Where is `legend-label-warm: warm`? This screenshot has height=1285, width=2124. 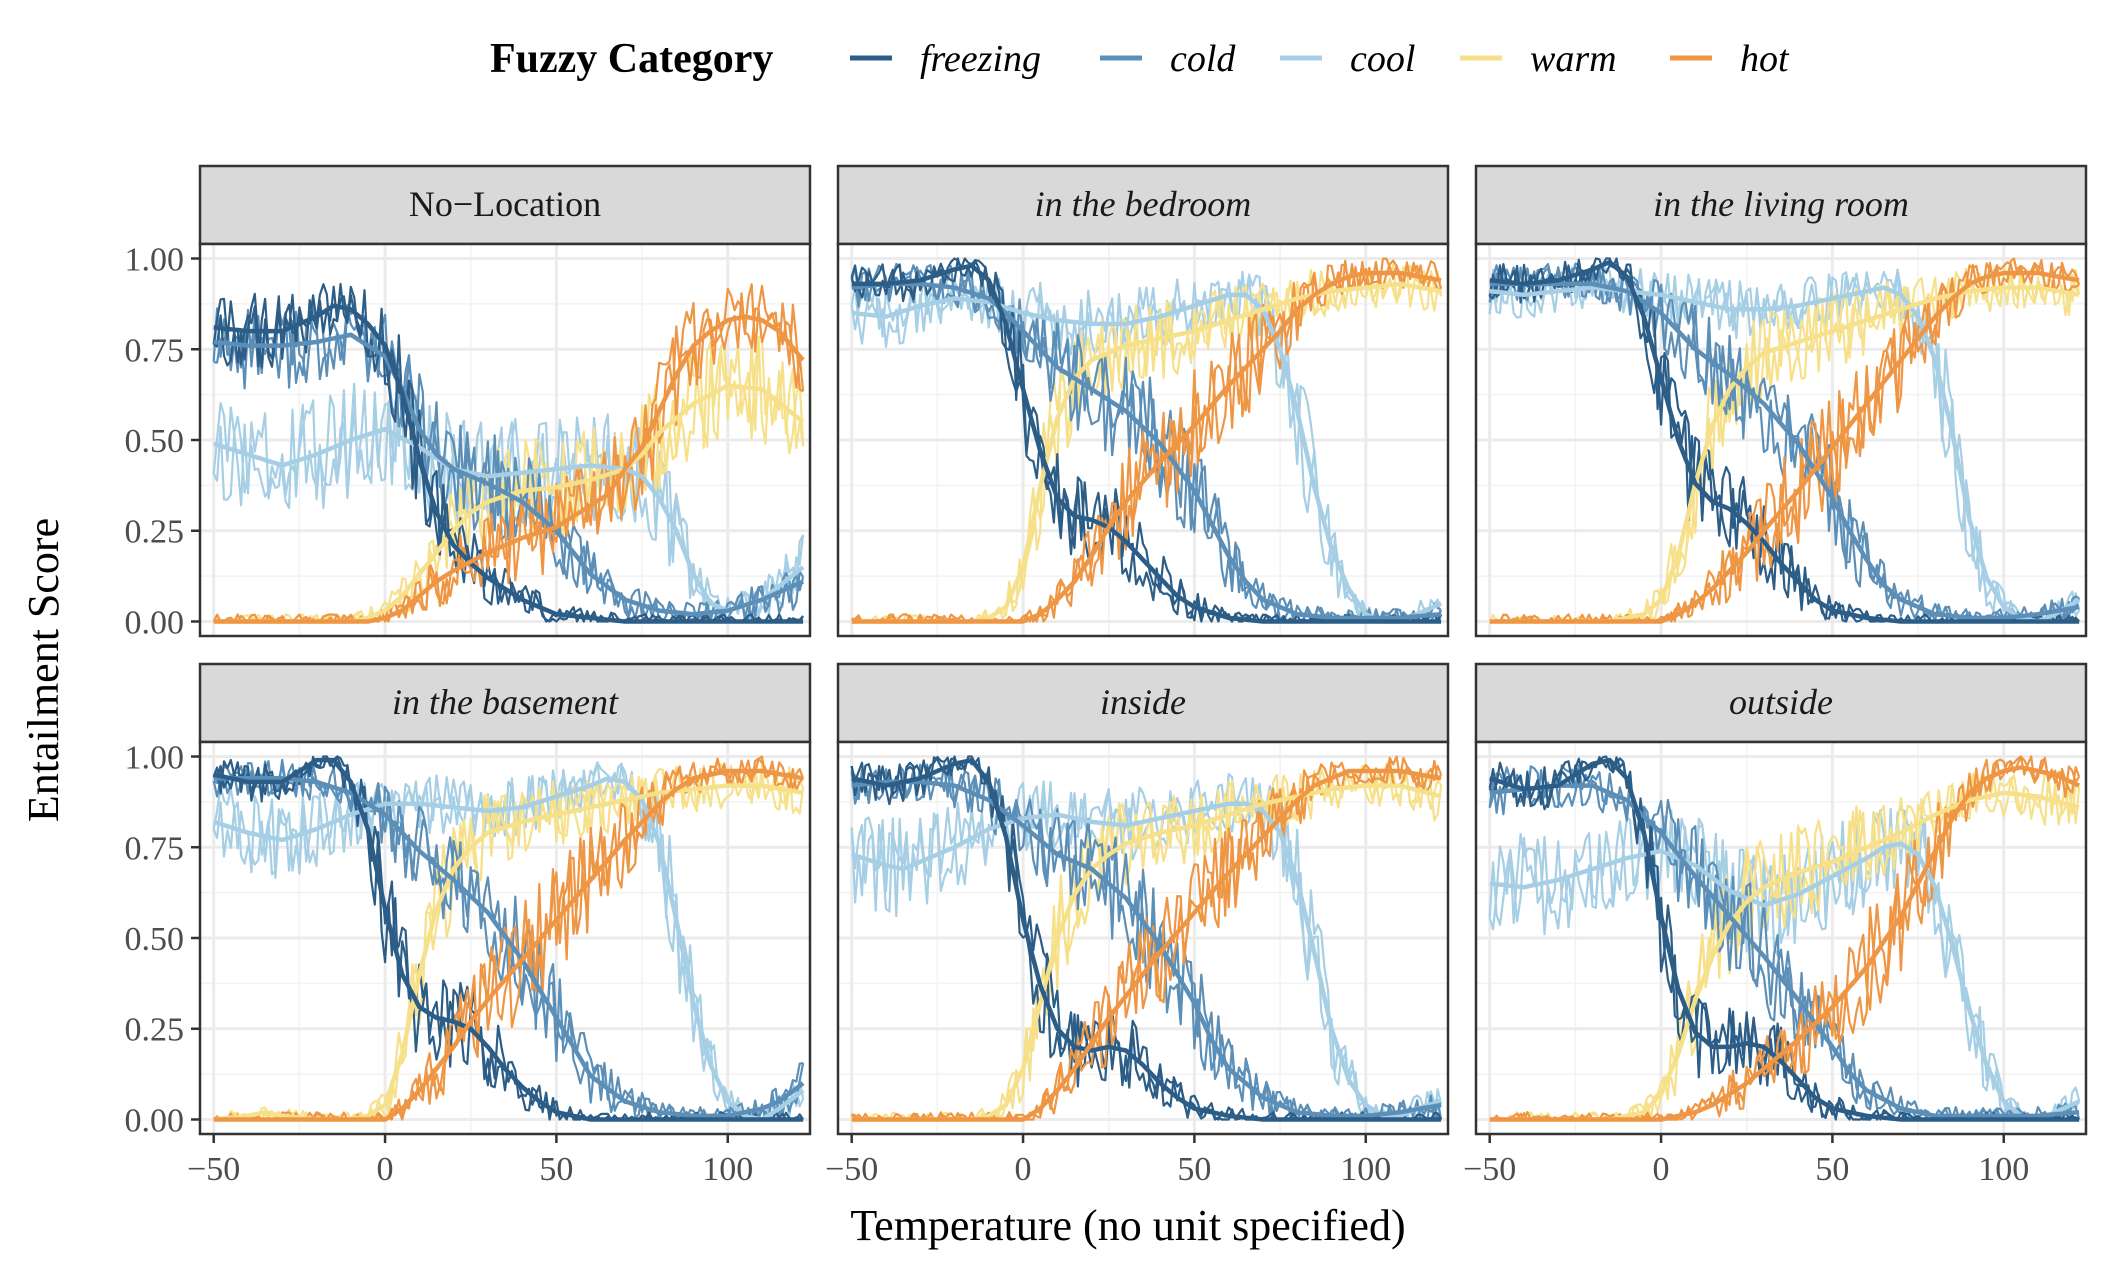 legend-label-warm: warm is located at coordinates (1573, 59).